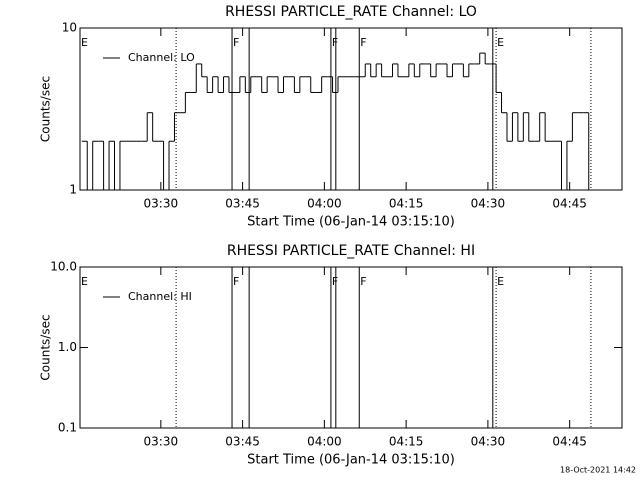 Image resolution: width=640 pixels, height=480 pixels. Describe the element at coordinates (160, 296) in the screenshot. I see `legend-label: Channel: HI` at that location.